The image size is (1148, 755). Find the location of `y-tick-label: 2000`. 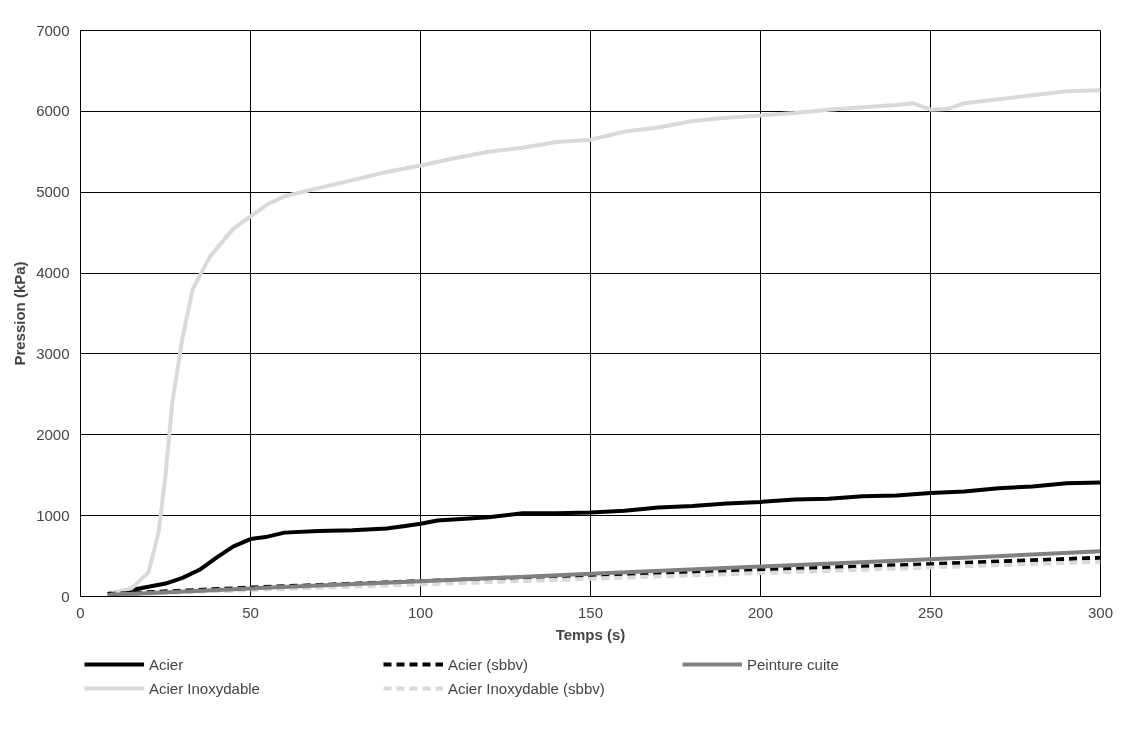

y-tick-label: 2000 is located at coordinates (53, 434).